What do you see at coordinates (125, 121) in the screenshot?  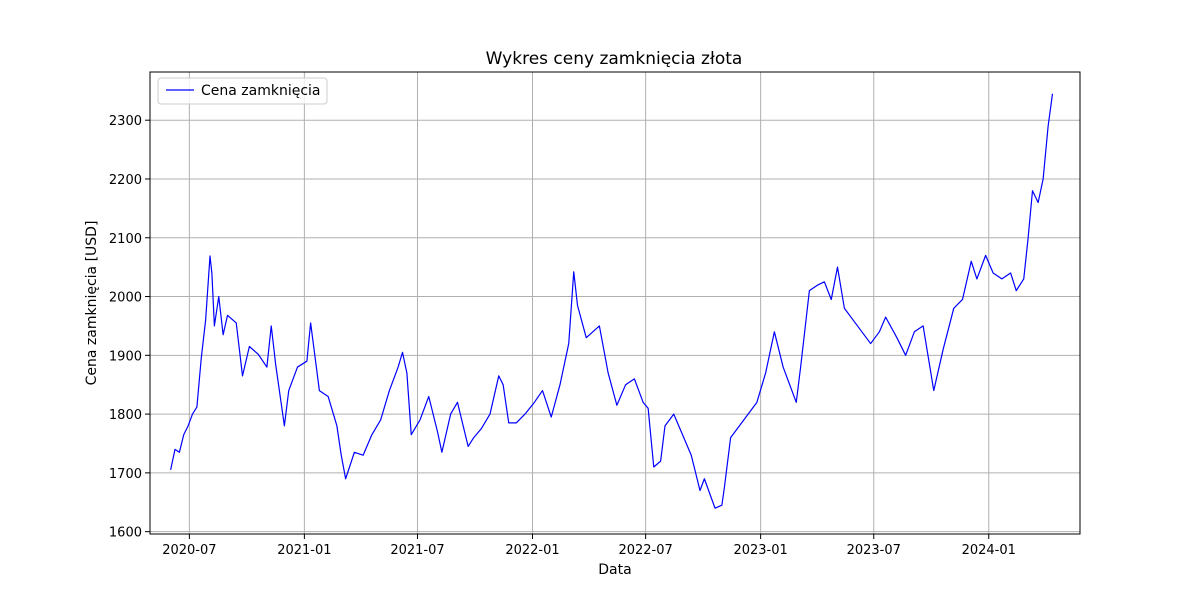 I see `y-tick-label: 2300` at bounding box center [125, 121].